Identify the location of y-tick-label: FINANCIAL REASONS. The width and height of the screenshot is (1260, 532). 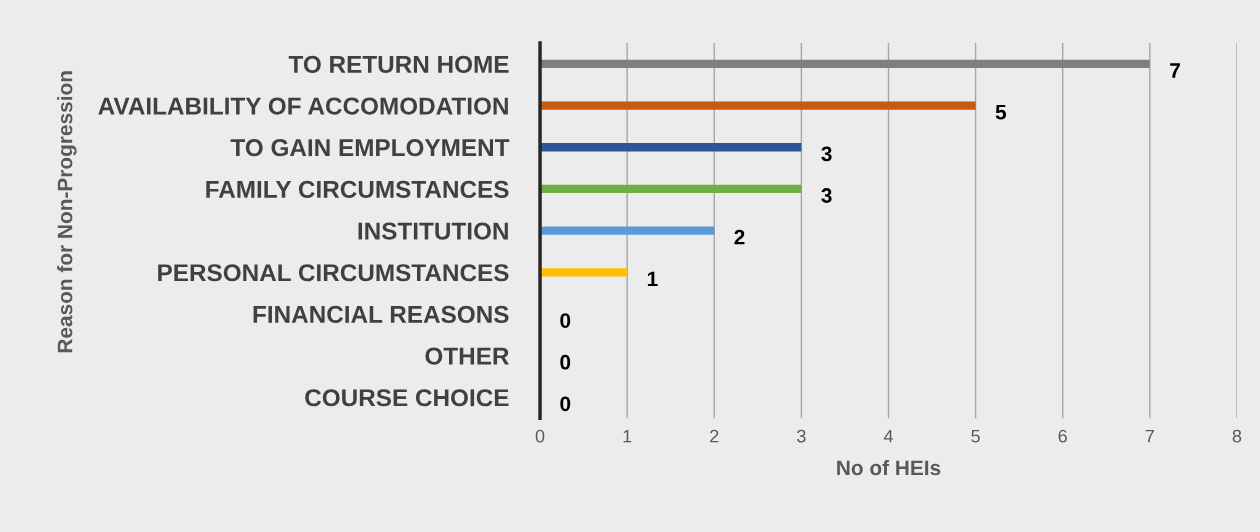
(381, 314).